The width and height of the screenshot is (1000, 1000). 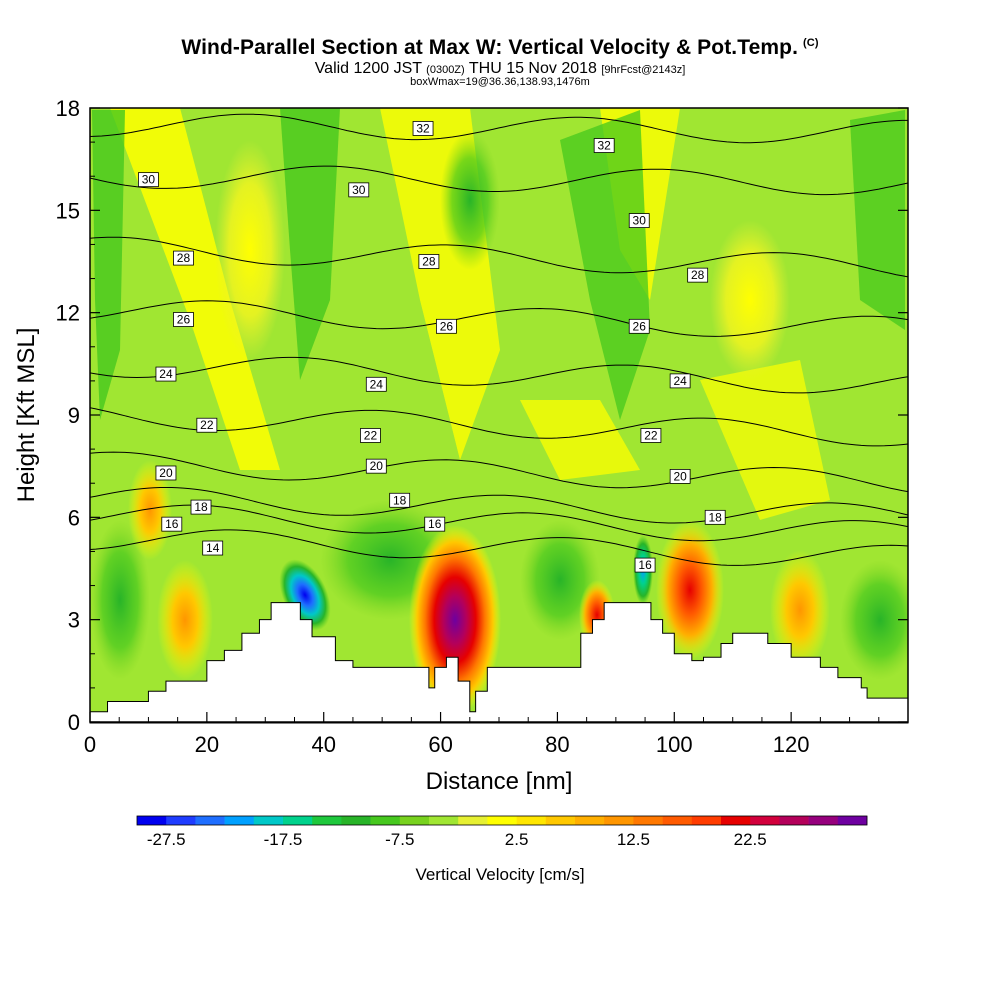 What do you see at coordinates (207, 744) in the screenshot?
I see `x-tick-label: 20` at bounding box center [207, 744].